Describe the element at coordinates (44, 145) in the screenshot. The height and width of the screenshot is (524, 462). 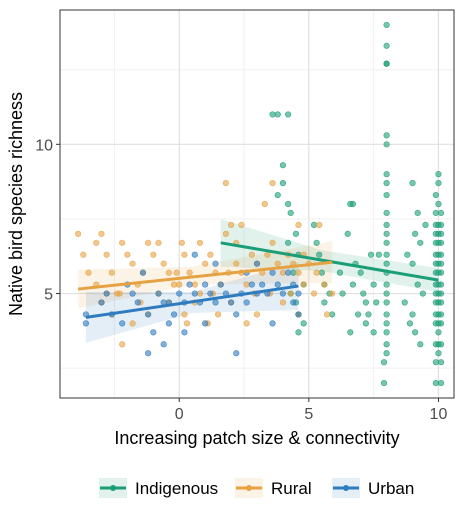
I see `y-tick-label: 10` at that location.